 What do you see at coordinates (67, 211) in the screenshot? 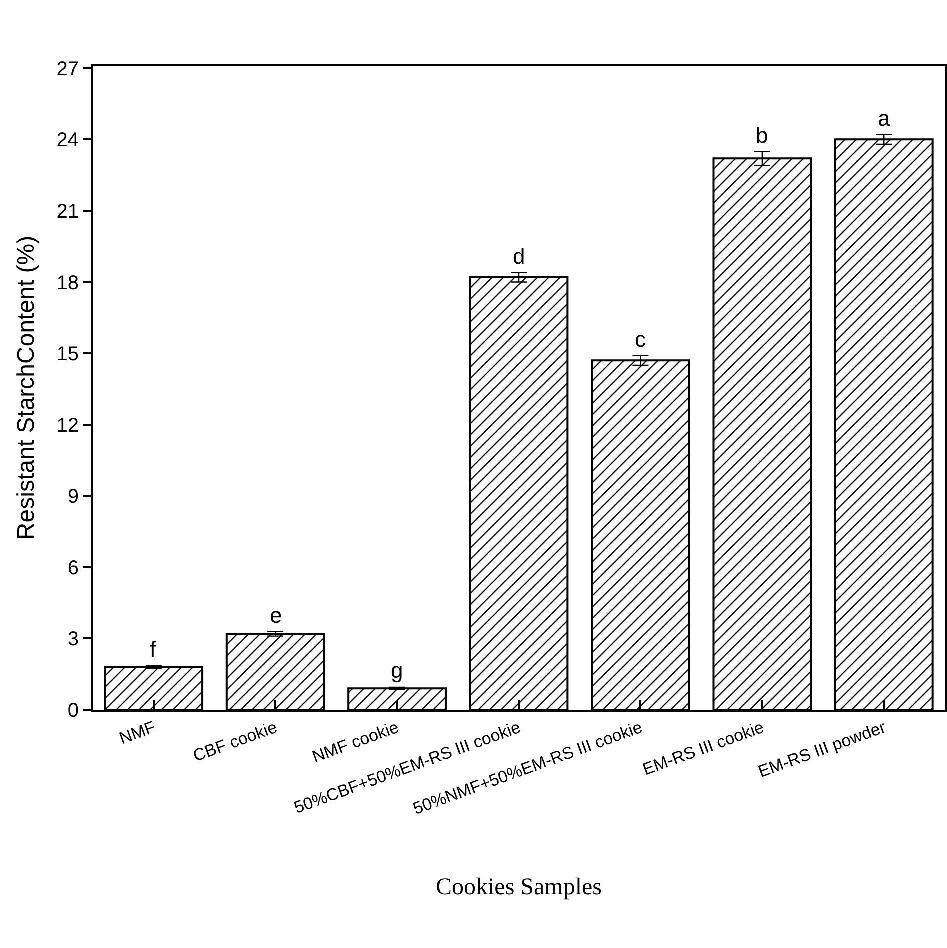
I see `y-tick-label: 21` at bounding box center [67, 211].